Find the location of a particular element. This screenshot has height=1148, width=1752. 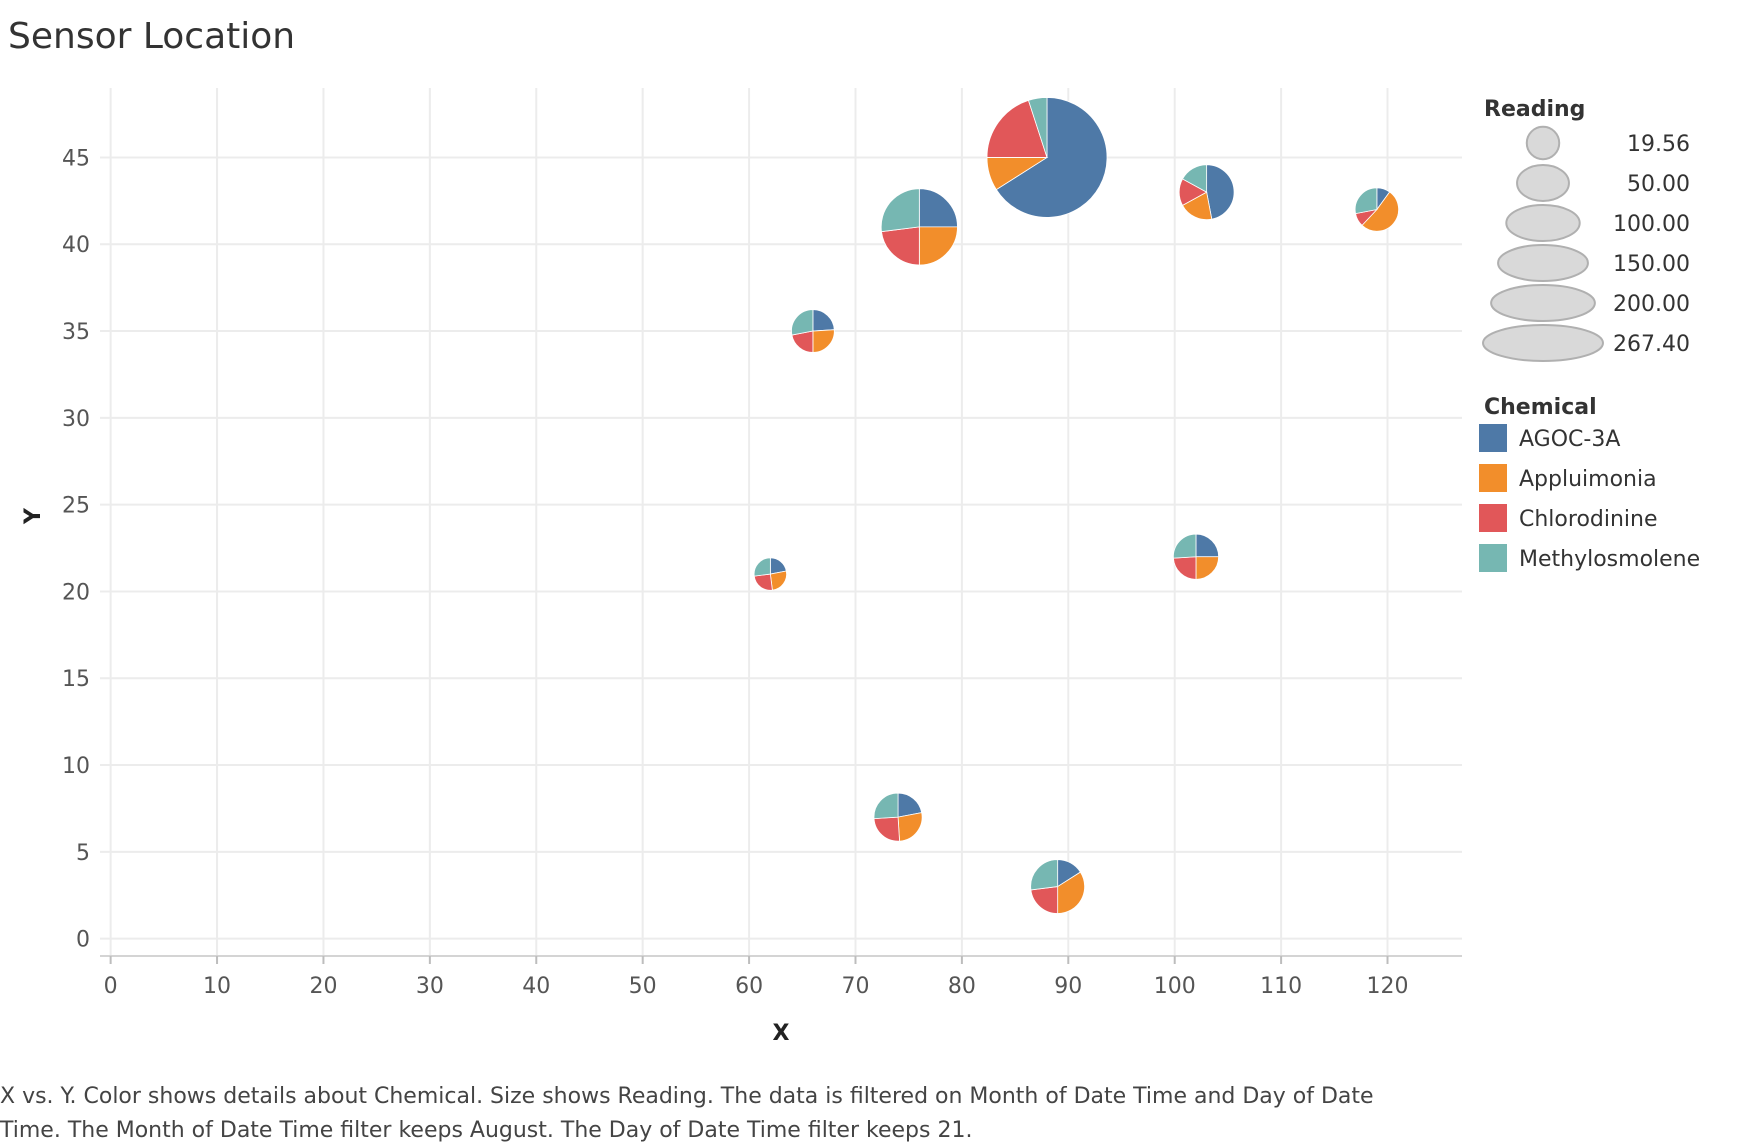

size-legend-label: 150.00 is located at coordinates (1651, 264).